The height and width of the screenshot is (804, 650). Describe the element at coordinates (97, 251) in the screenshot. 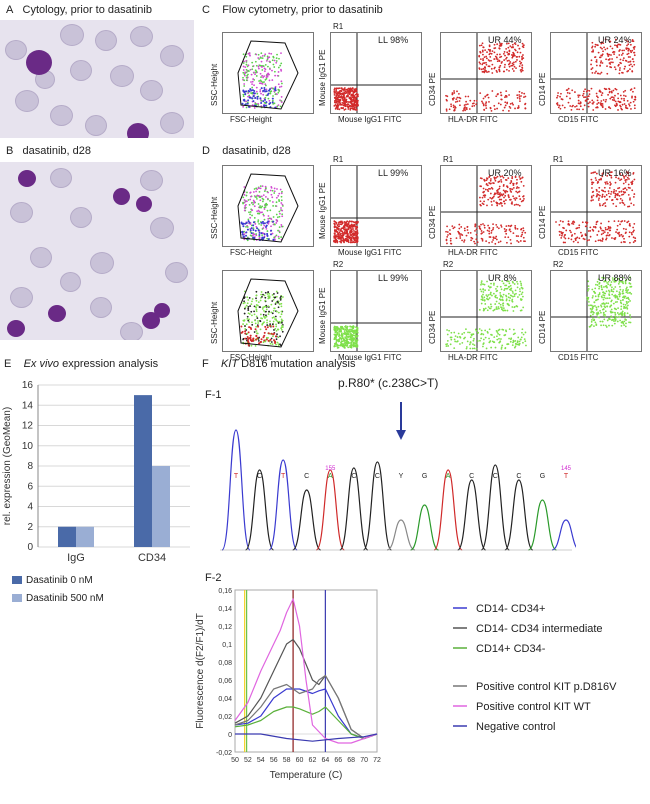

I see `cytology-image-after` at that location.